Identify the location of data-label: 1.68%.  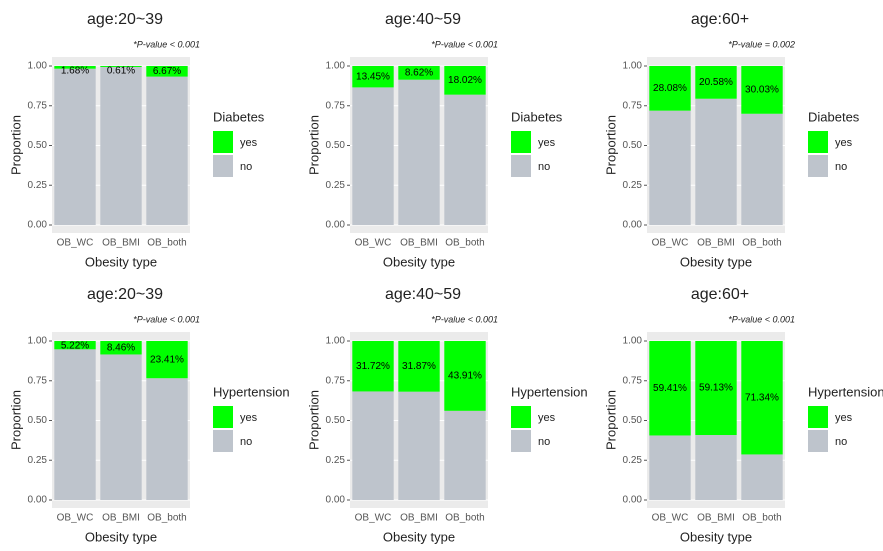
(75, 71).